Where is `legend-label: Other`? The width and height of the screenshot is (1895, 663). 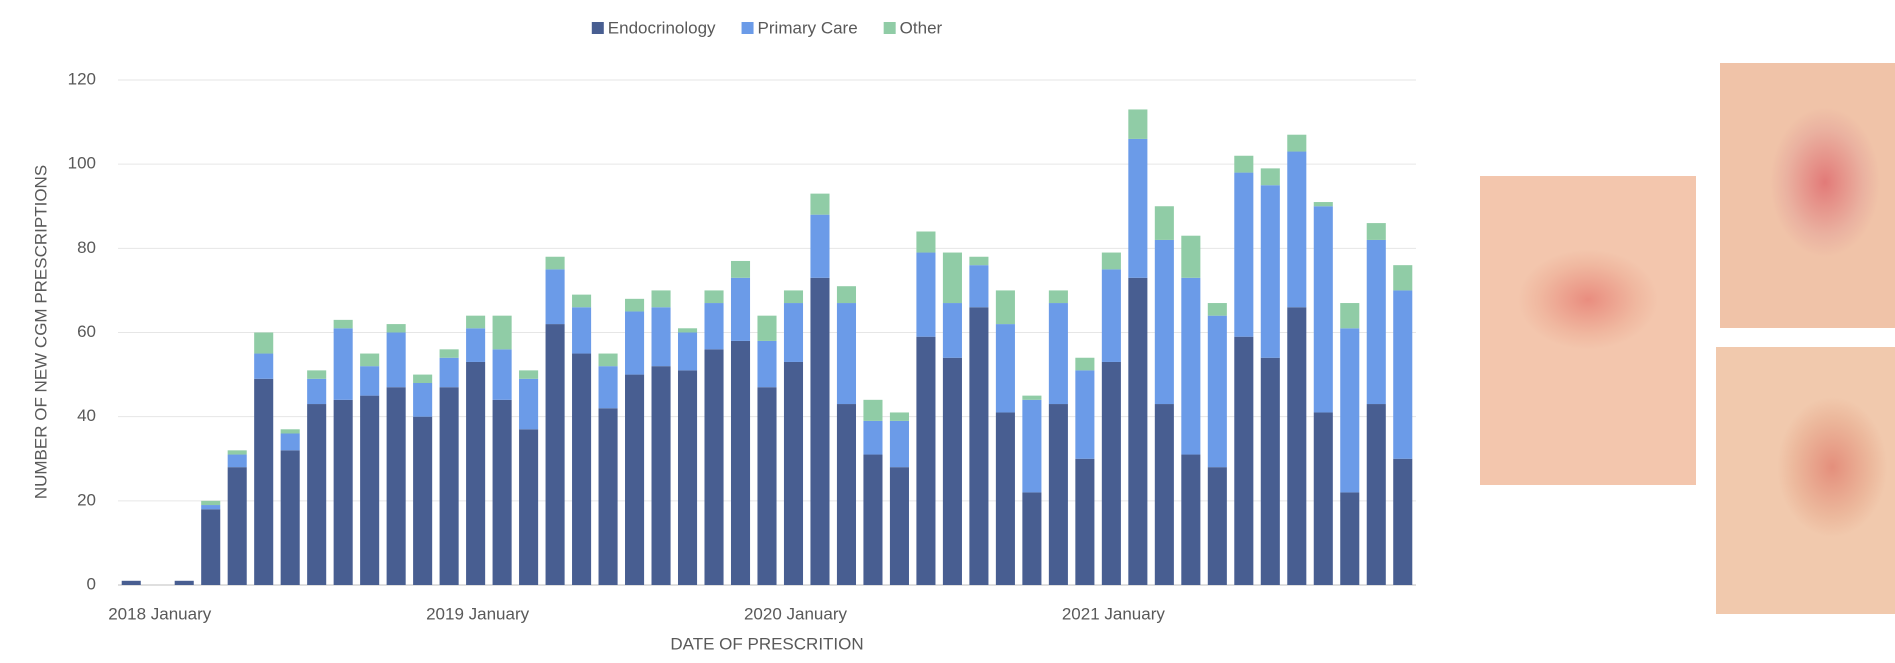
legend-label: Other is located at coordinates (921, 27).